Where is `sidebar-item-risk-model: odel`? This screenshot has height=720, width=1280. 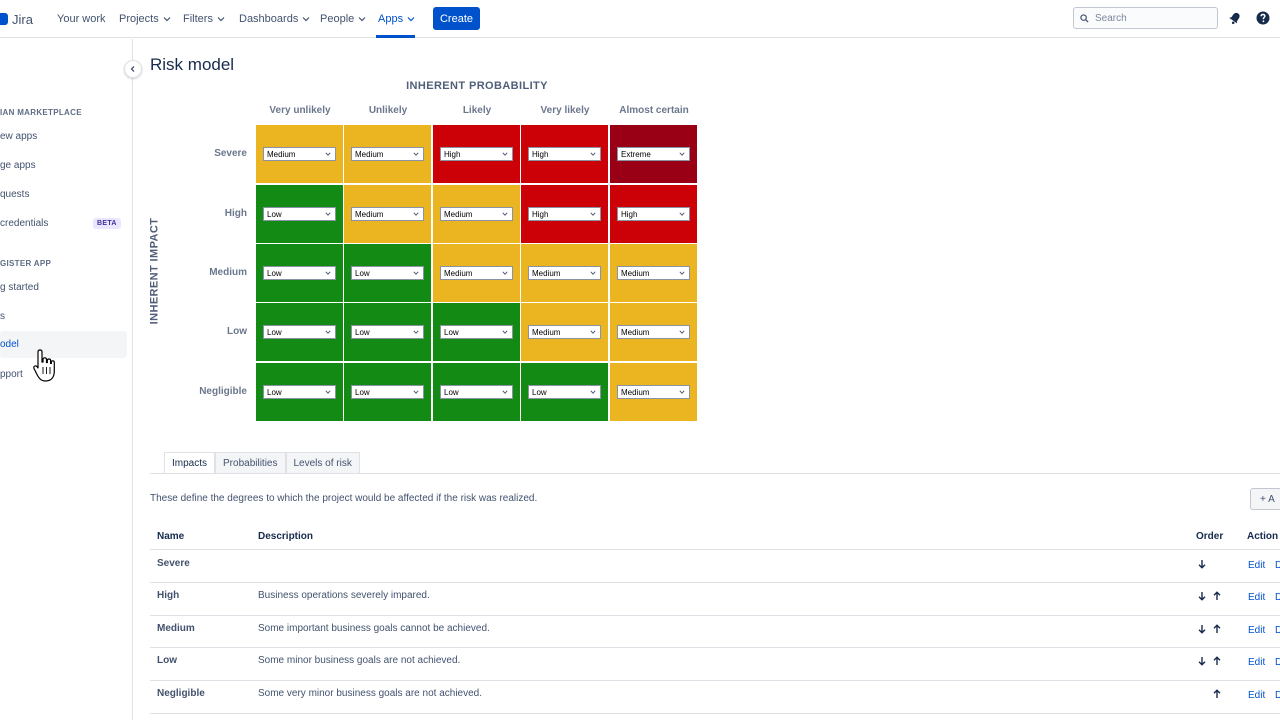
sidebar-item-risk-model: odel is located at coordinates (63, 344).